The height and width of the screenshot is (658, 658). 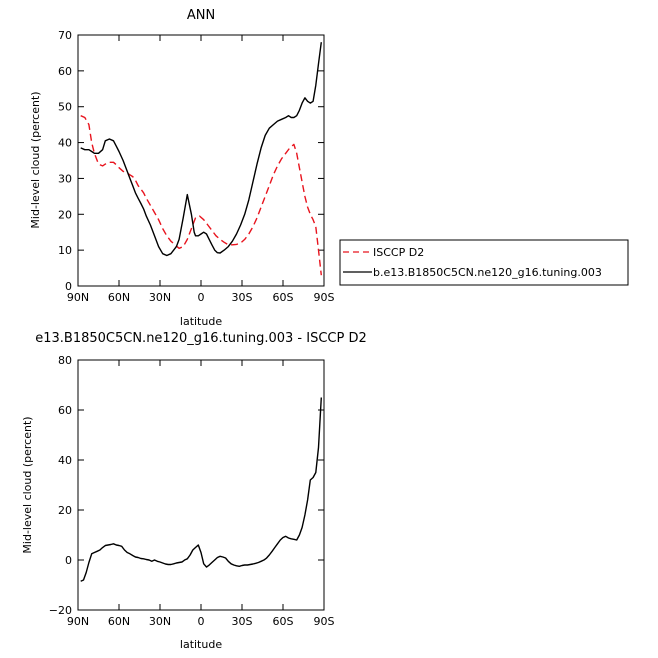 I want to click on top-x-tick-label: 60S, so click(x=283, y=297).